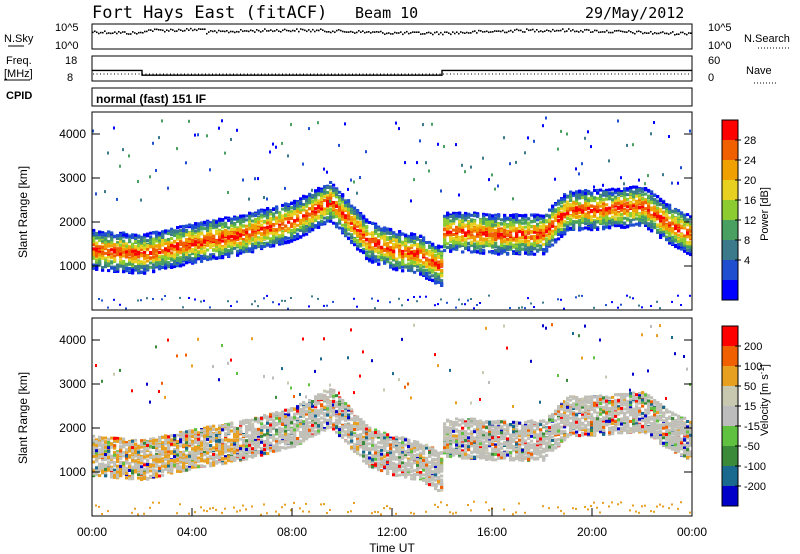 The height and width of the screenshot is (554, 800). What do you see at coordinates (209, 13) in the screenshot?
I see `station-title: Fort Hays East (fitACF)` at bounding box center [209, 13].